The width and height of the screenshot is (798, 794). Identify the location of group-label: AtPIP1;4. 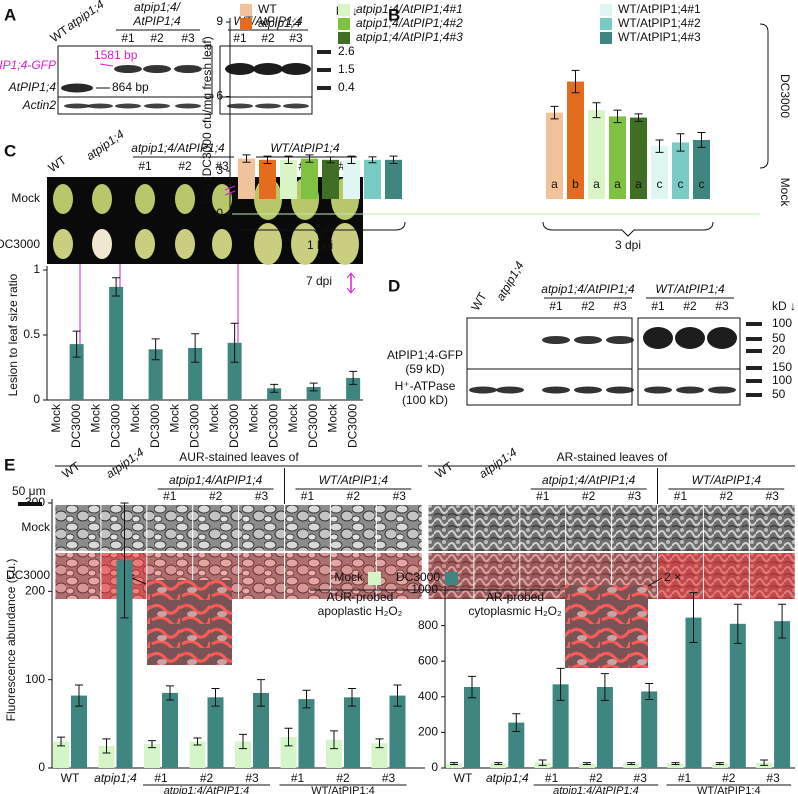
(156, 21).